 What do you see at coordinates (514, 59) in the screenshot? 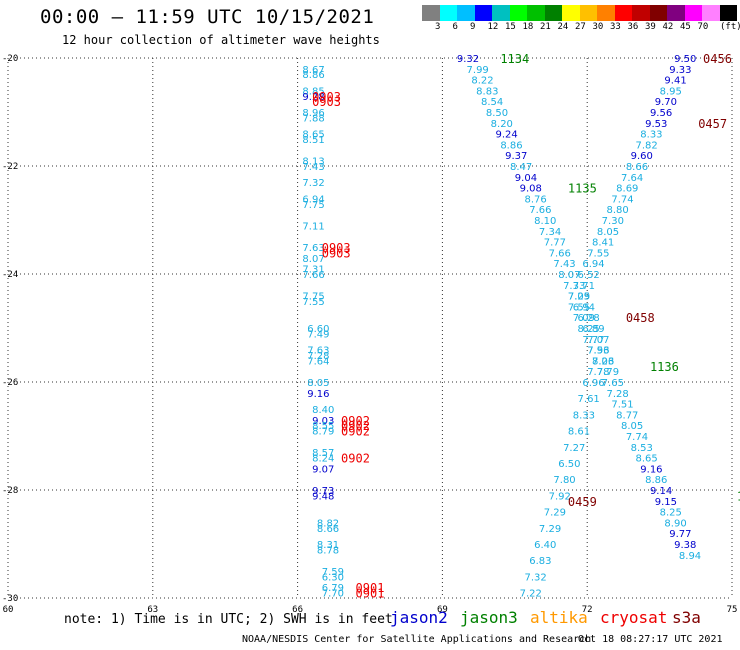
I see `time-tag: 1134` at bounding box center [514, 59].